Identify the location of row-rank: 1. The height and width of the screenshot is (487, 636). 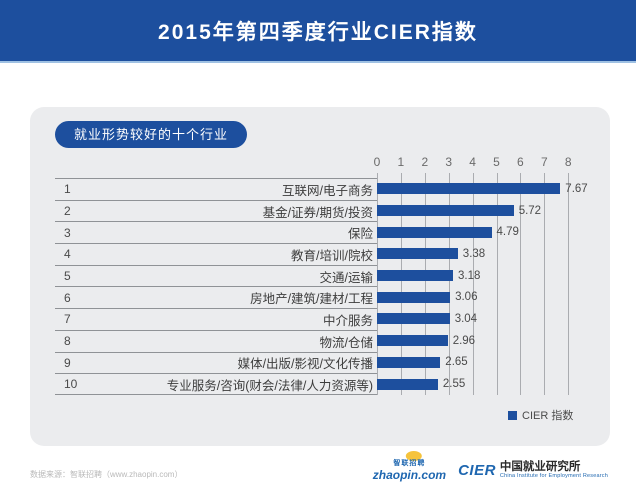
(67, 189).